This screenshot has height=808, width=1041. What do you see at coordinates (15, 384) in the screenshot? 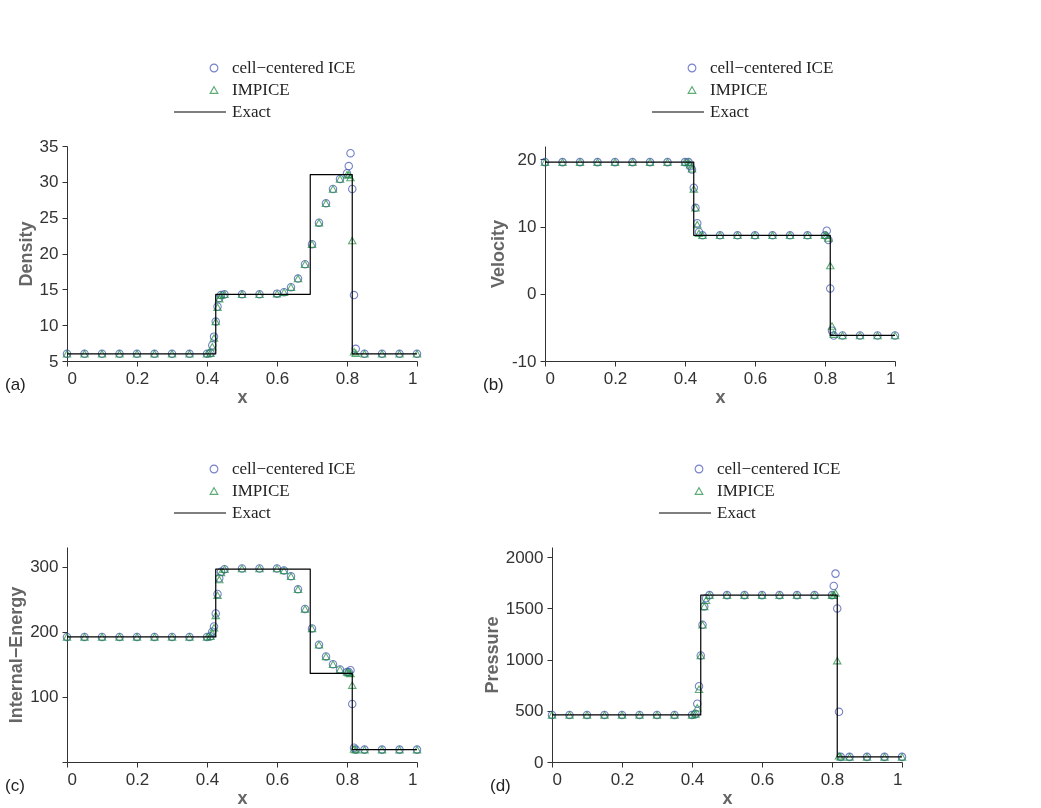
I see `text: (a)` at bounding box center [15, 384].